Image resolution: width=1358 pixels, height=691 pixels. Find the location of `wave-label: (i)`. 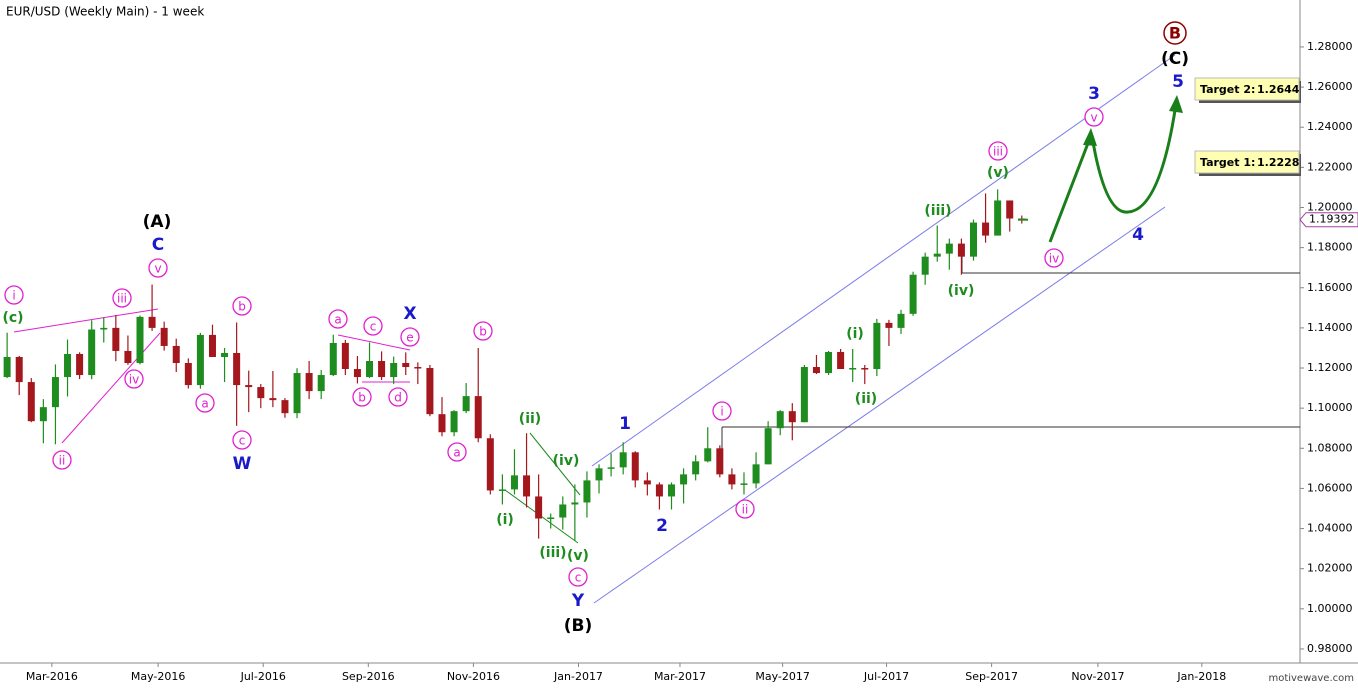

wave-label: (i) is located at coordinates (505, 520).